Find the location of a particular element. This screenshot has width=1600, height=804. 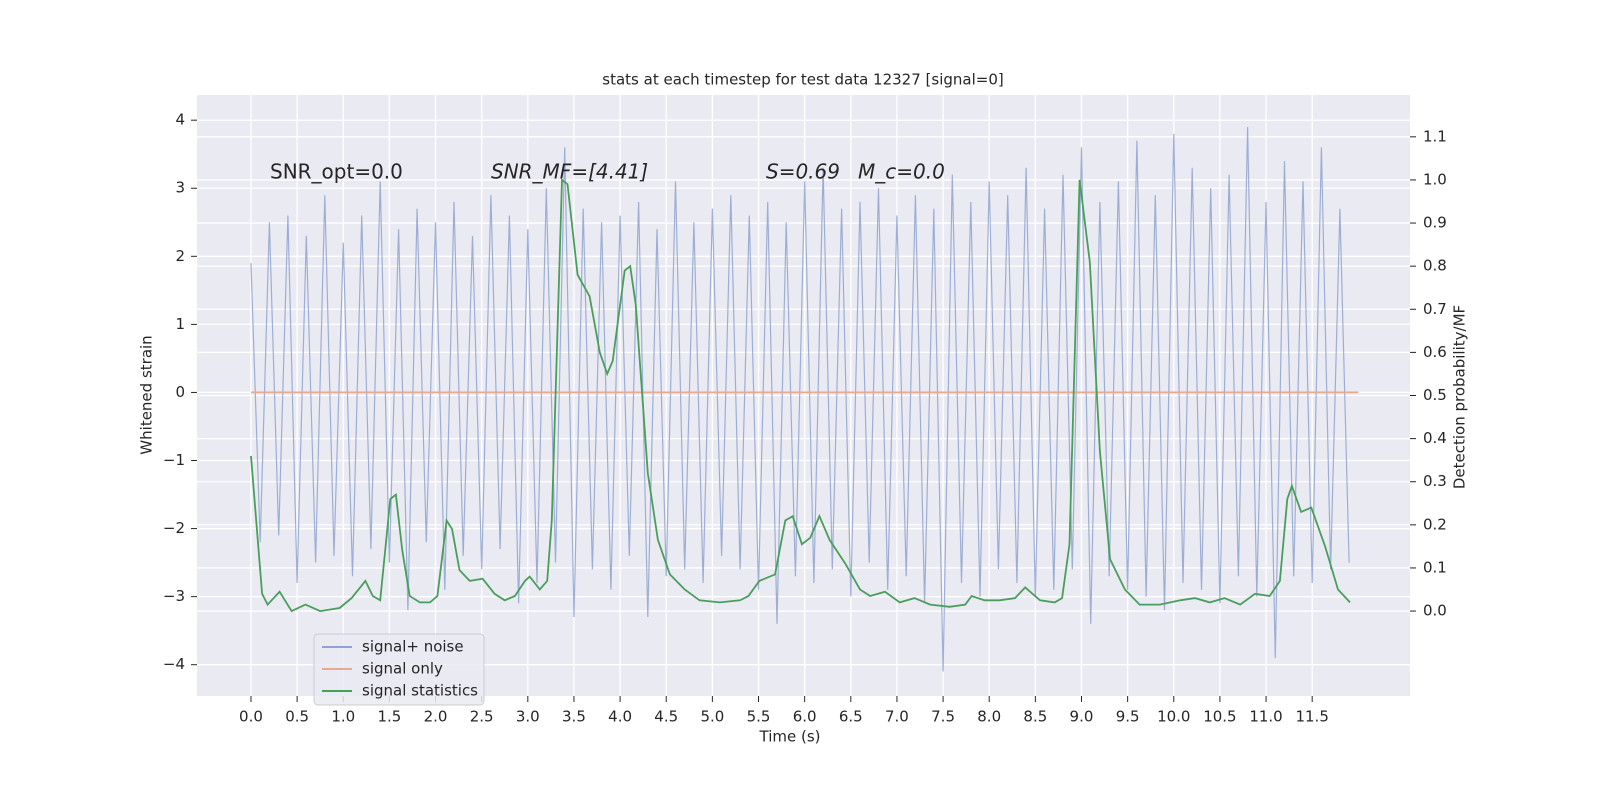

y2-tick-label: 0.7 is located at coordinates (1435, 309).